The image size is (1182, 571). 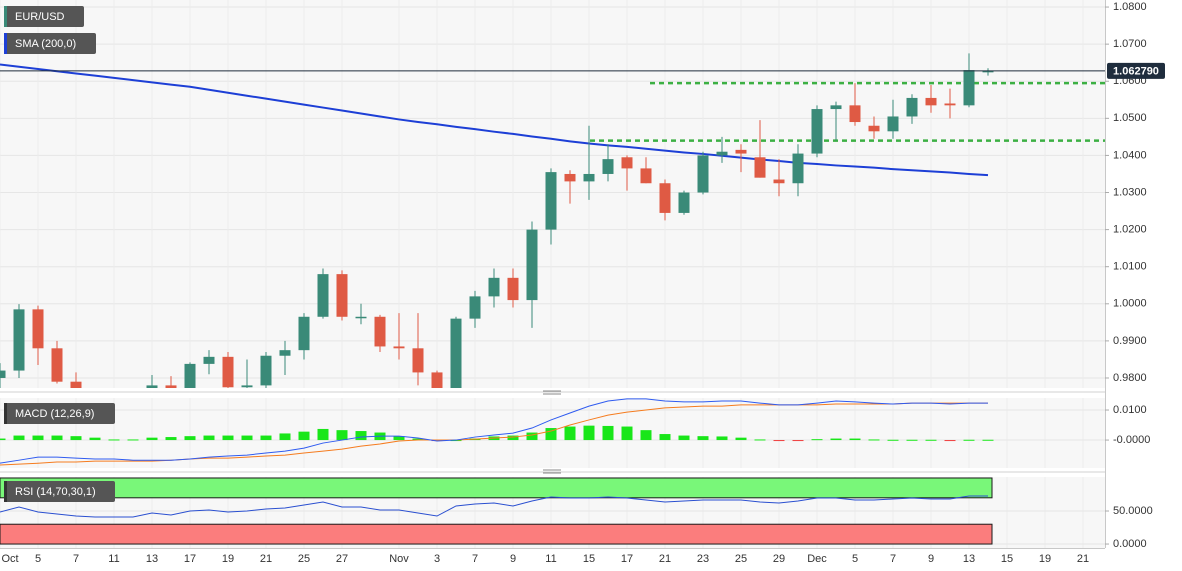 I want to click on x-tick-label: 13, so click(x=152, y=559).